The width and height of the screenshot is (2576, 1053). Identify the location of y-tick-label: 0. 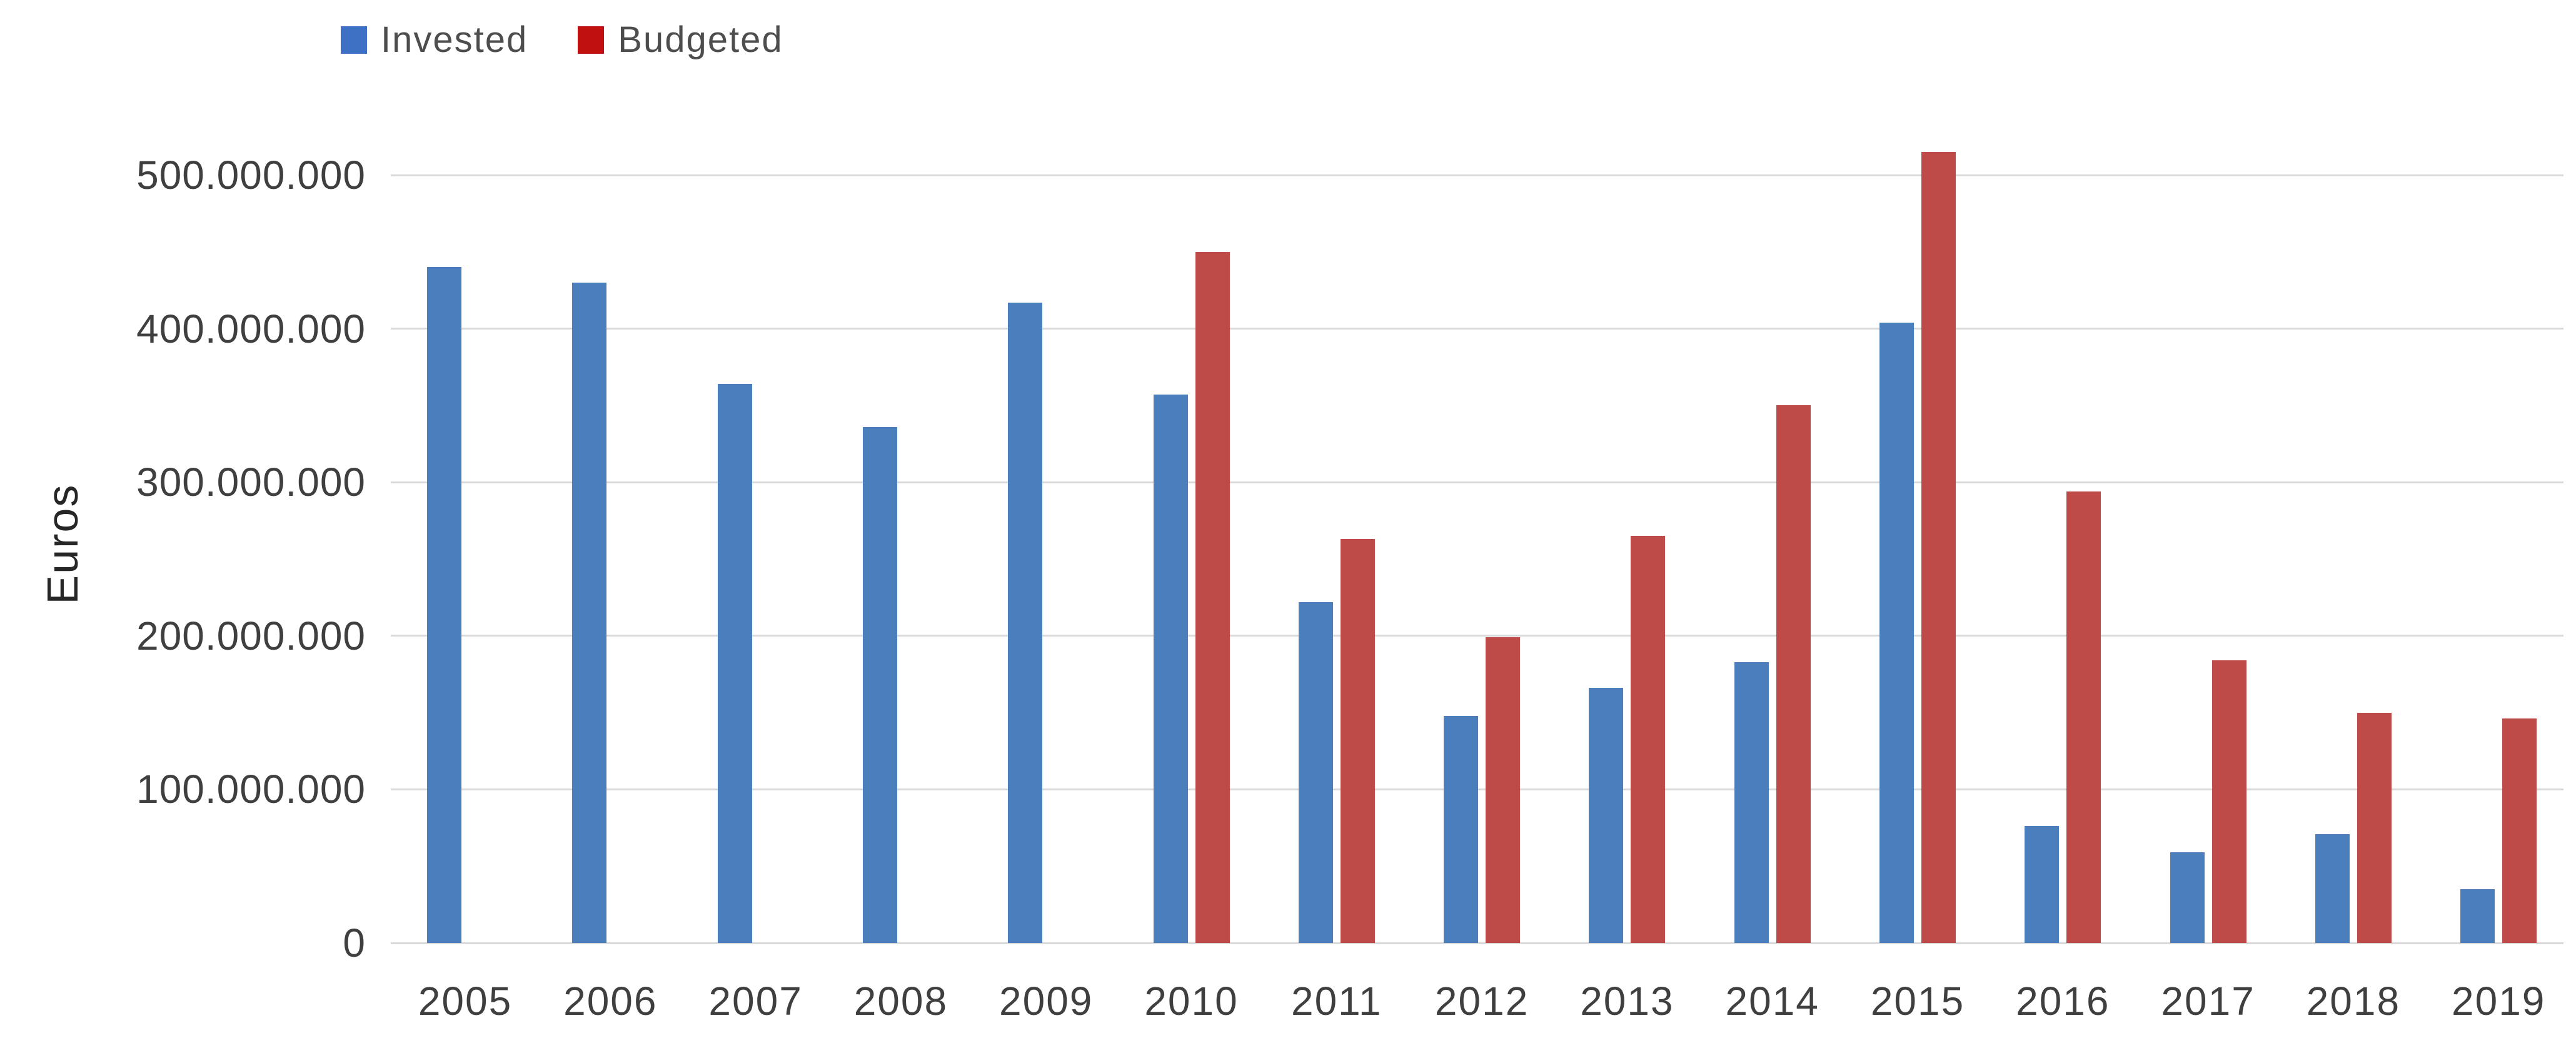
(354, 942).